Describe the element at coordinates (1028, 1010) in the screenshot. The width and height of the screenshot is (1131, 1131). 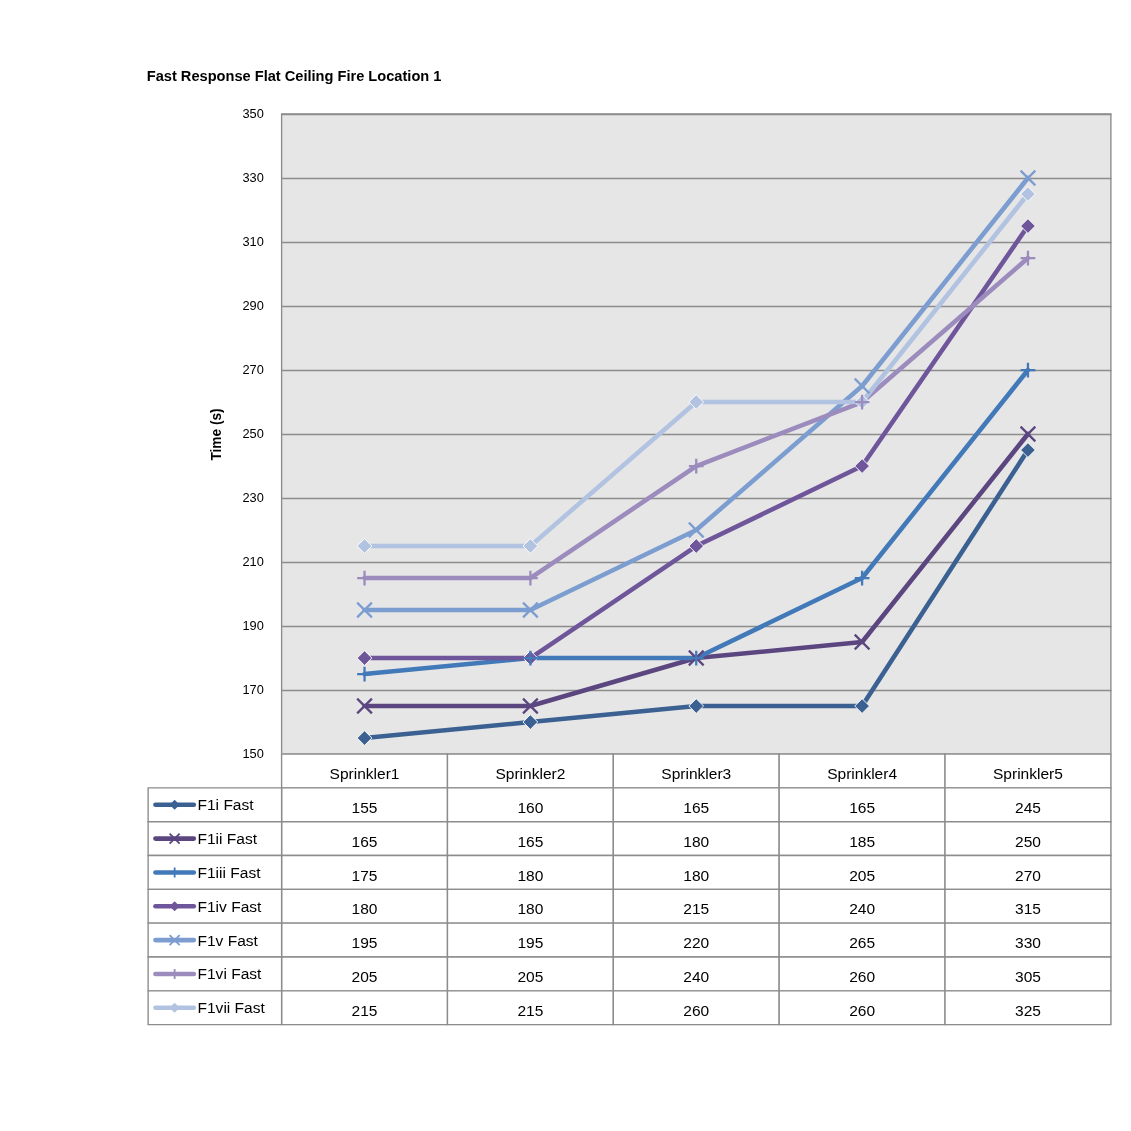
I see `data-label: 325` at that location.